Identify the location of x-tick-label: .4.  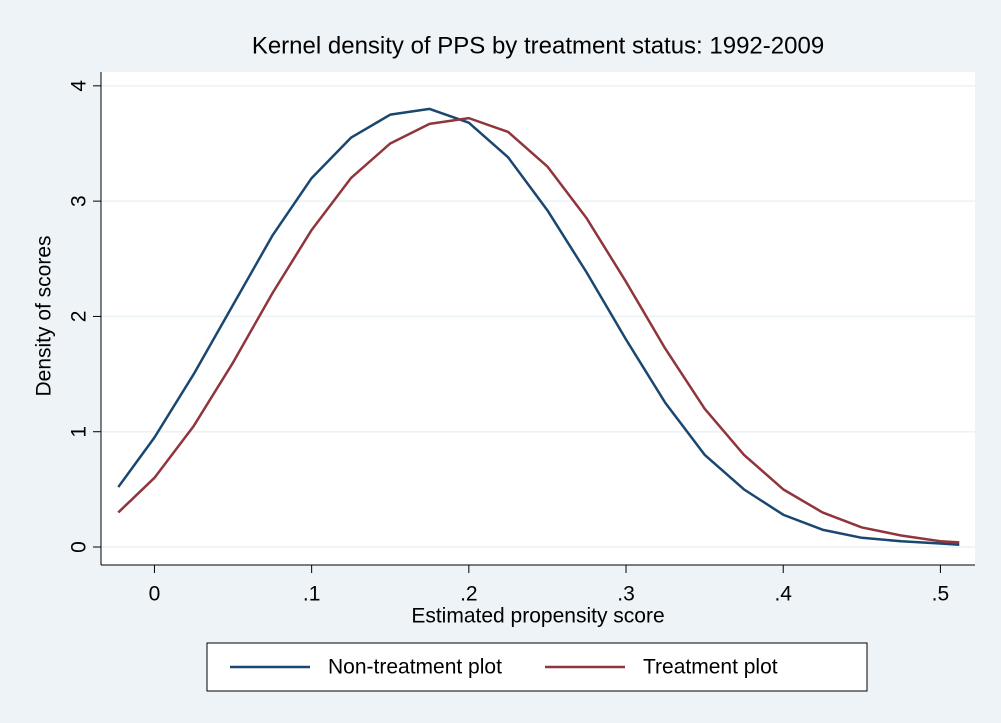
(783, 594).